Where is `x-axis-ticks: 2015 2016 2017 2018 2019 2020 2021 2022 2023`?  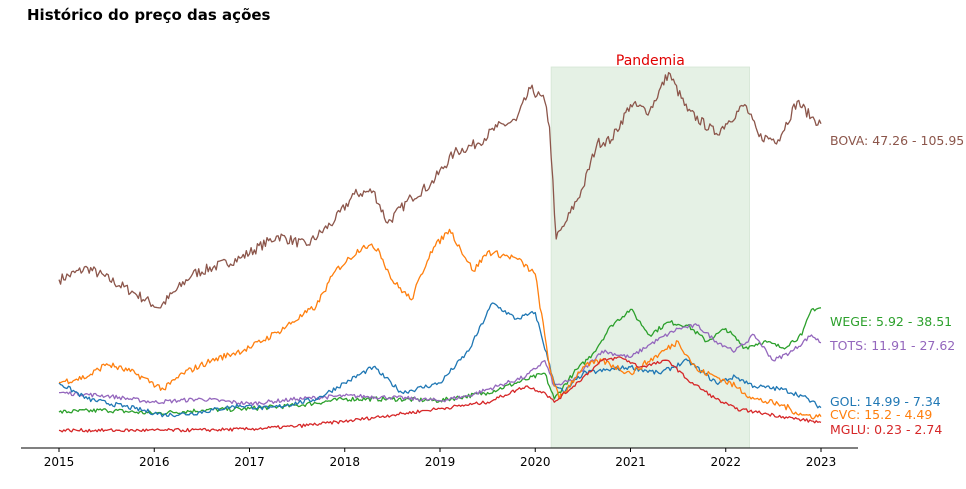
x-axis-ticks: 2015 2016 2017 2018 2019 2020 2021 2022 2023 is located at coordinates (440, 458).